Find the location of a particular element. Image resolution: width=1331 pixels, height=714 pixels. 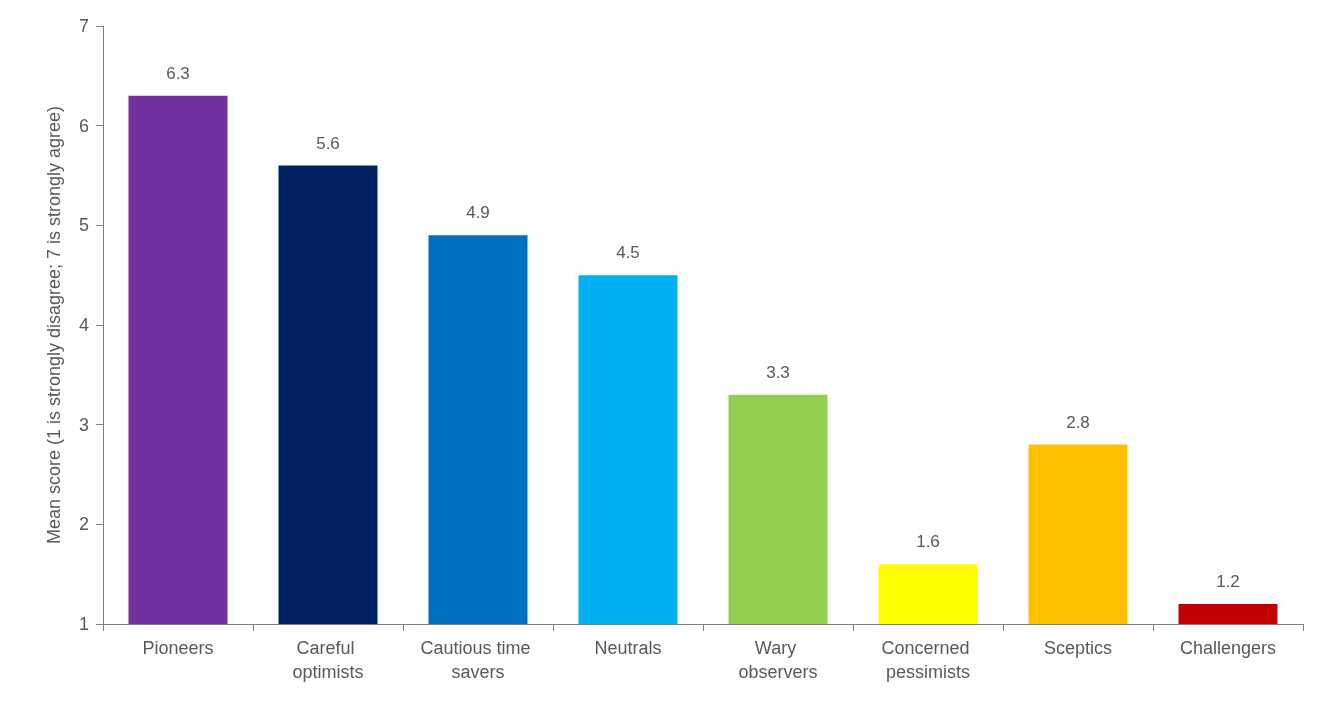

x-tick-label: Neutrals is located at coordinates (628, 648).